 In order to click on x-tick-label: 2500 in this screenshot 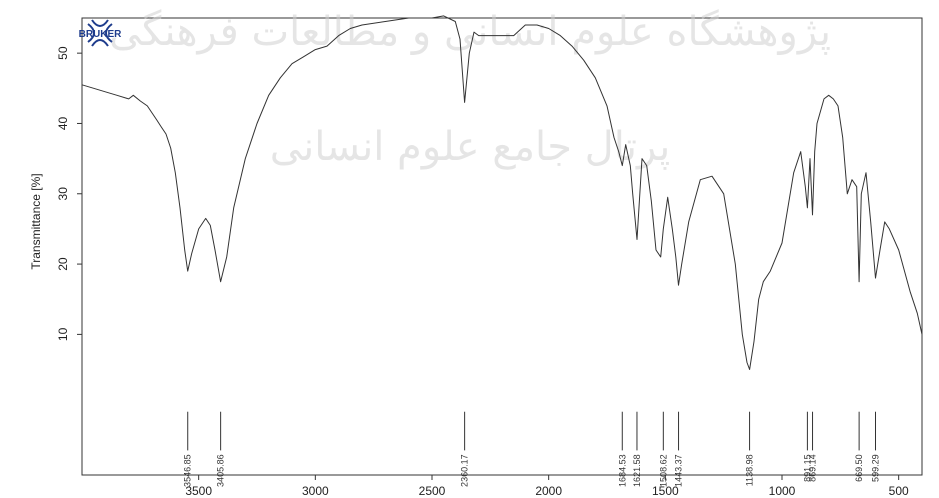, I will do `click(432, 491)`.